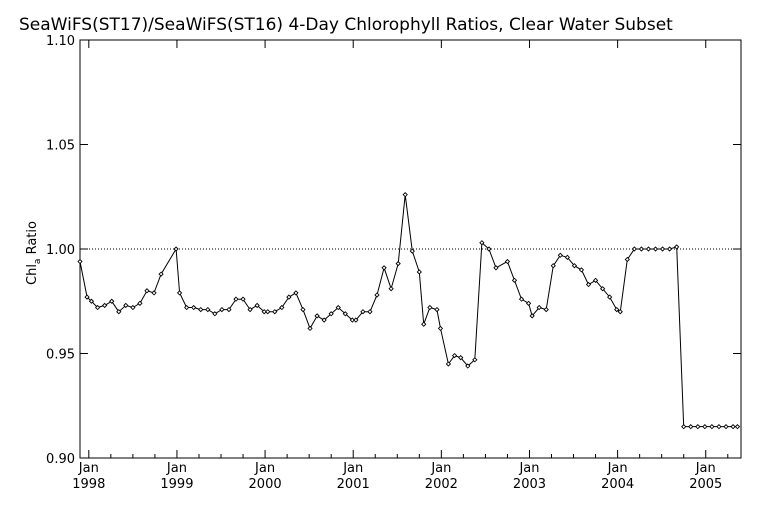 Image resolution: width=768 pixels, height=512 pixels. Describe the element at coordinates (60, 355) in the screenshot. I see `y-tick-label: 0.95` at that location.